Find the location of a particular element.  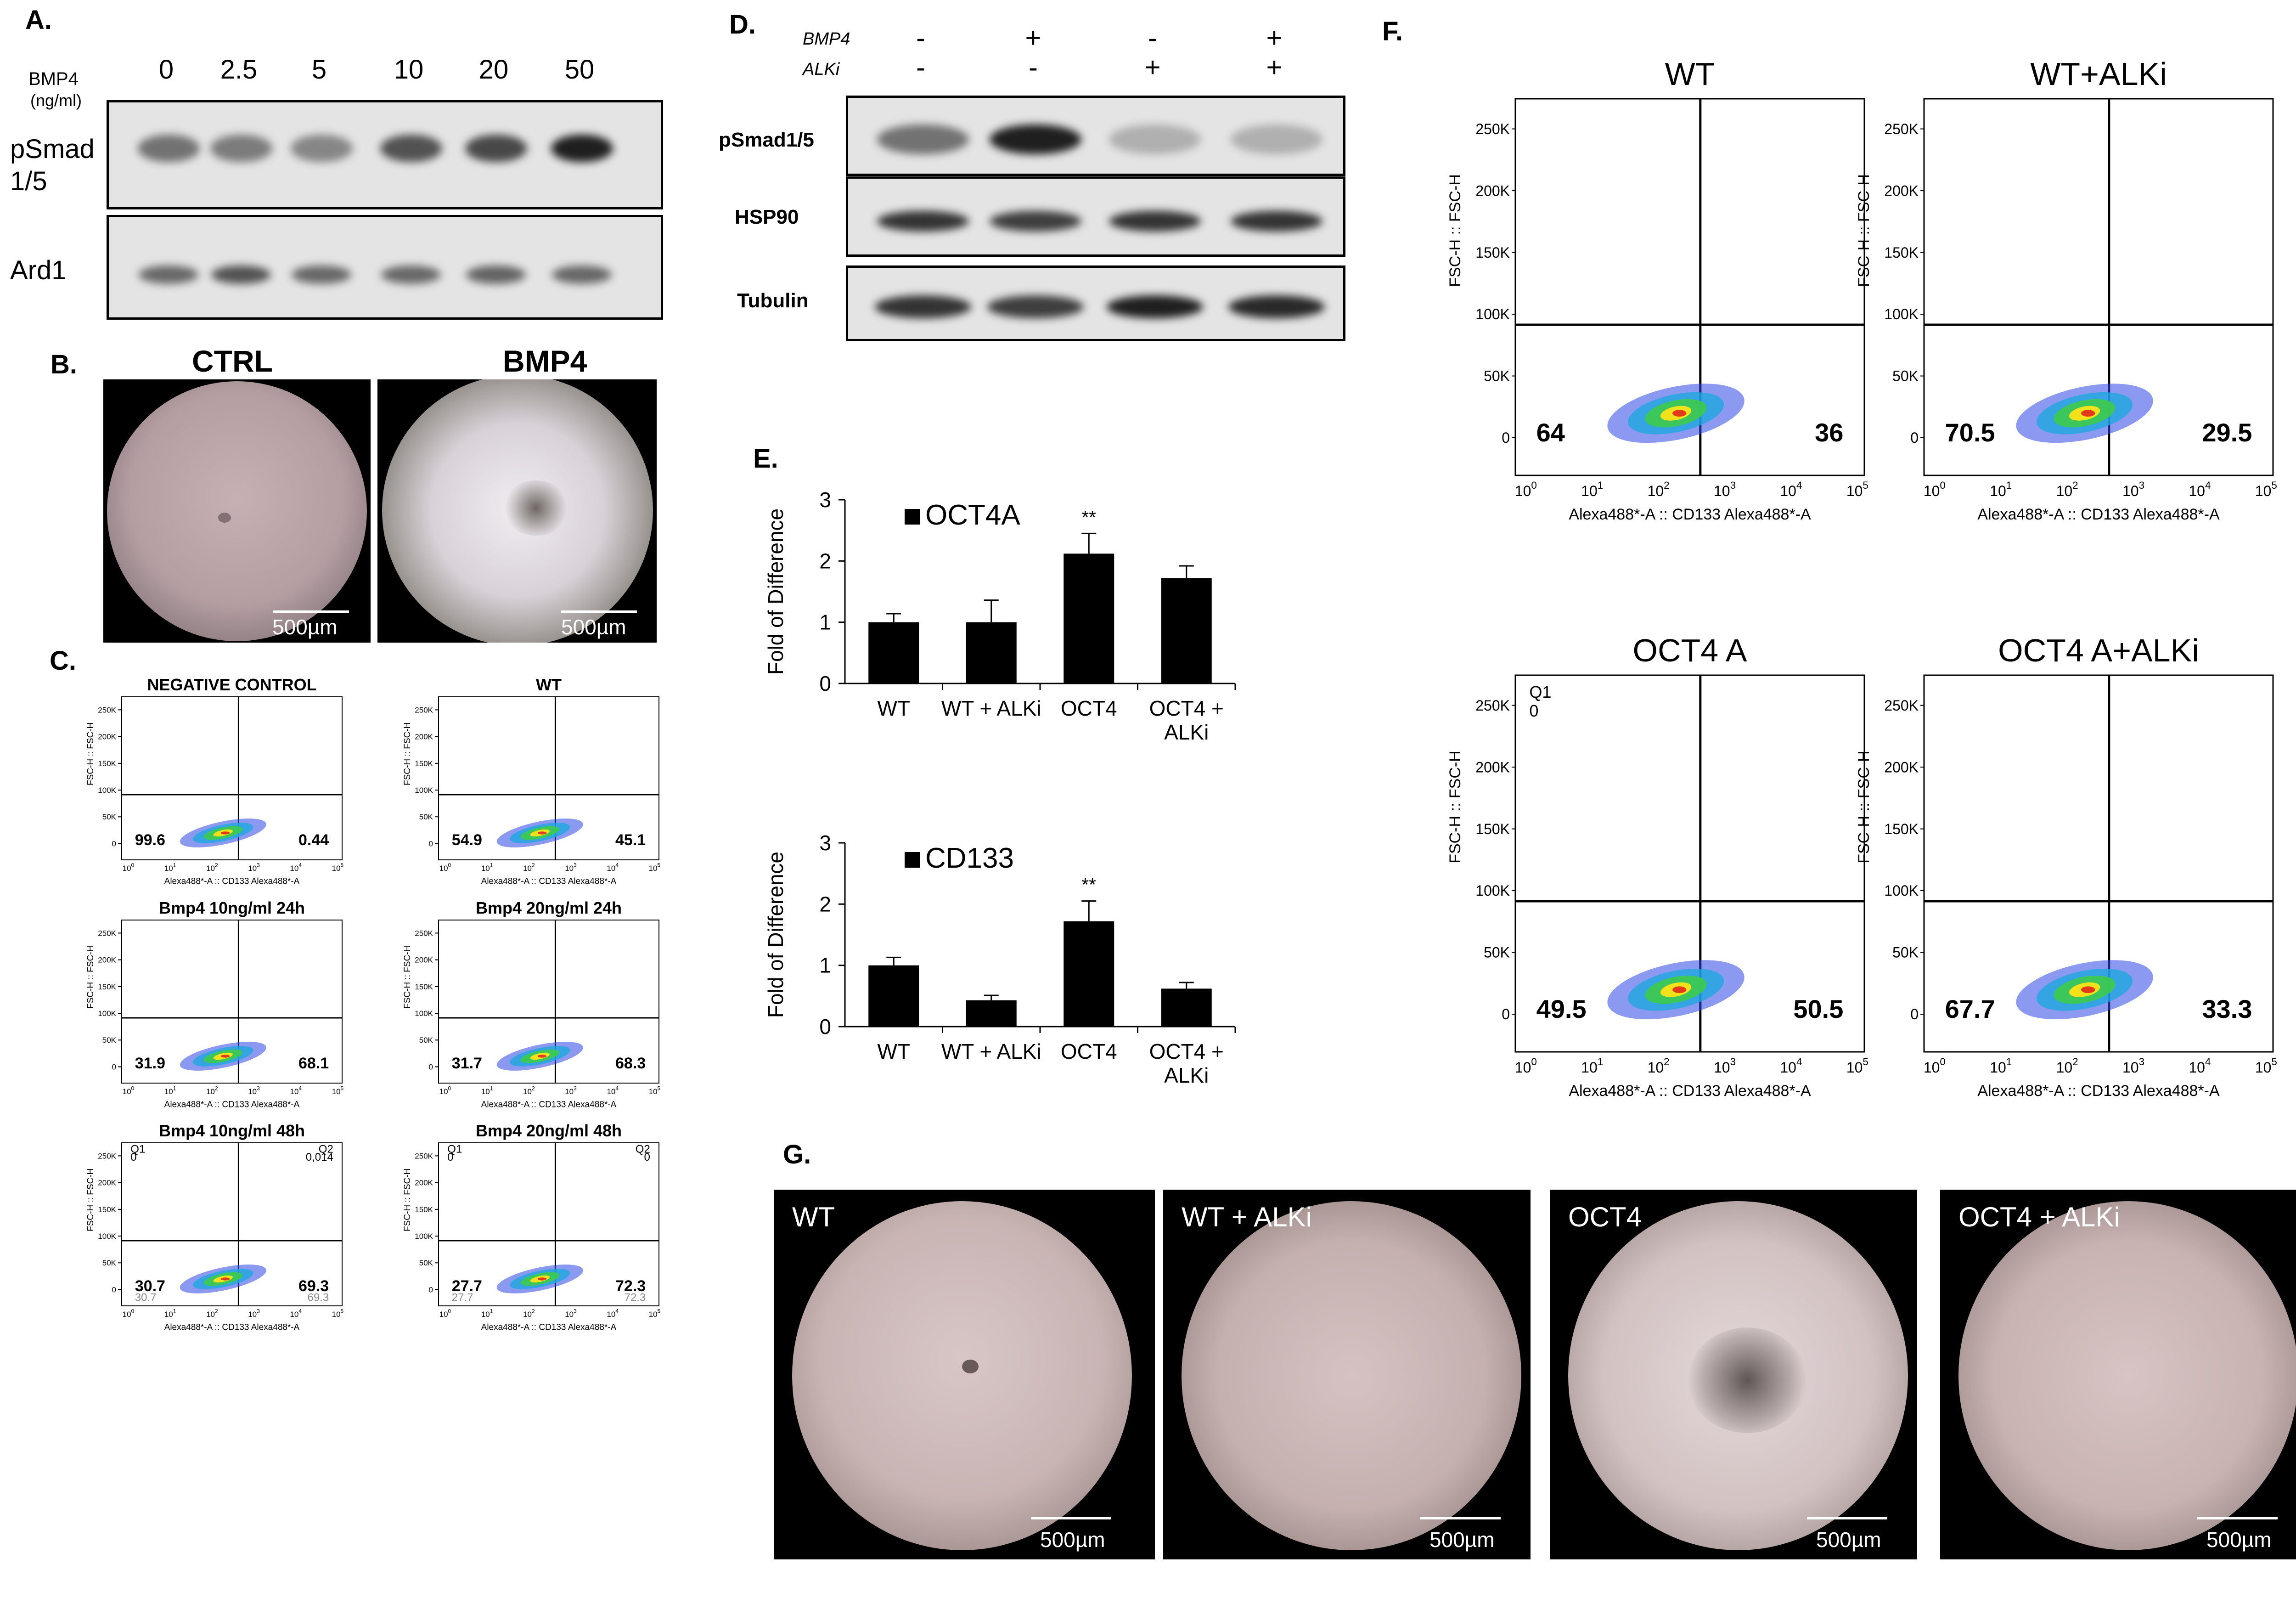

condition-label: OCT4 is located at coordinates (1605, 1217).